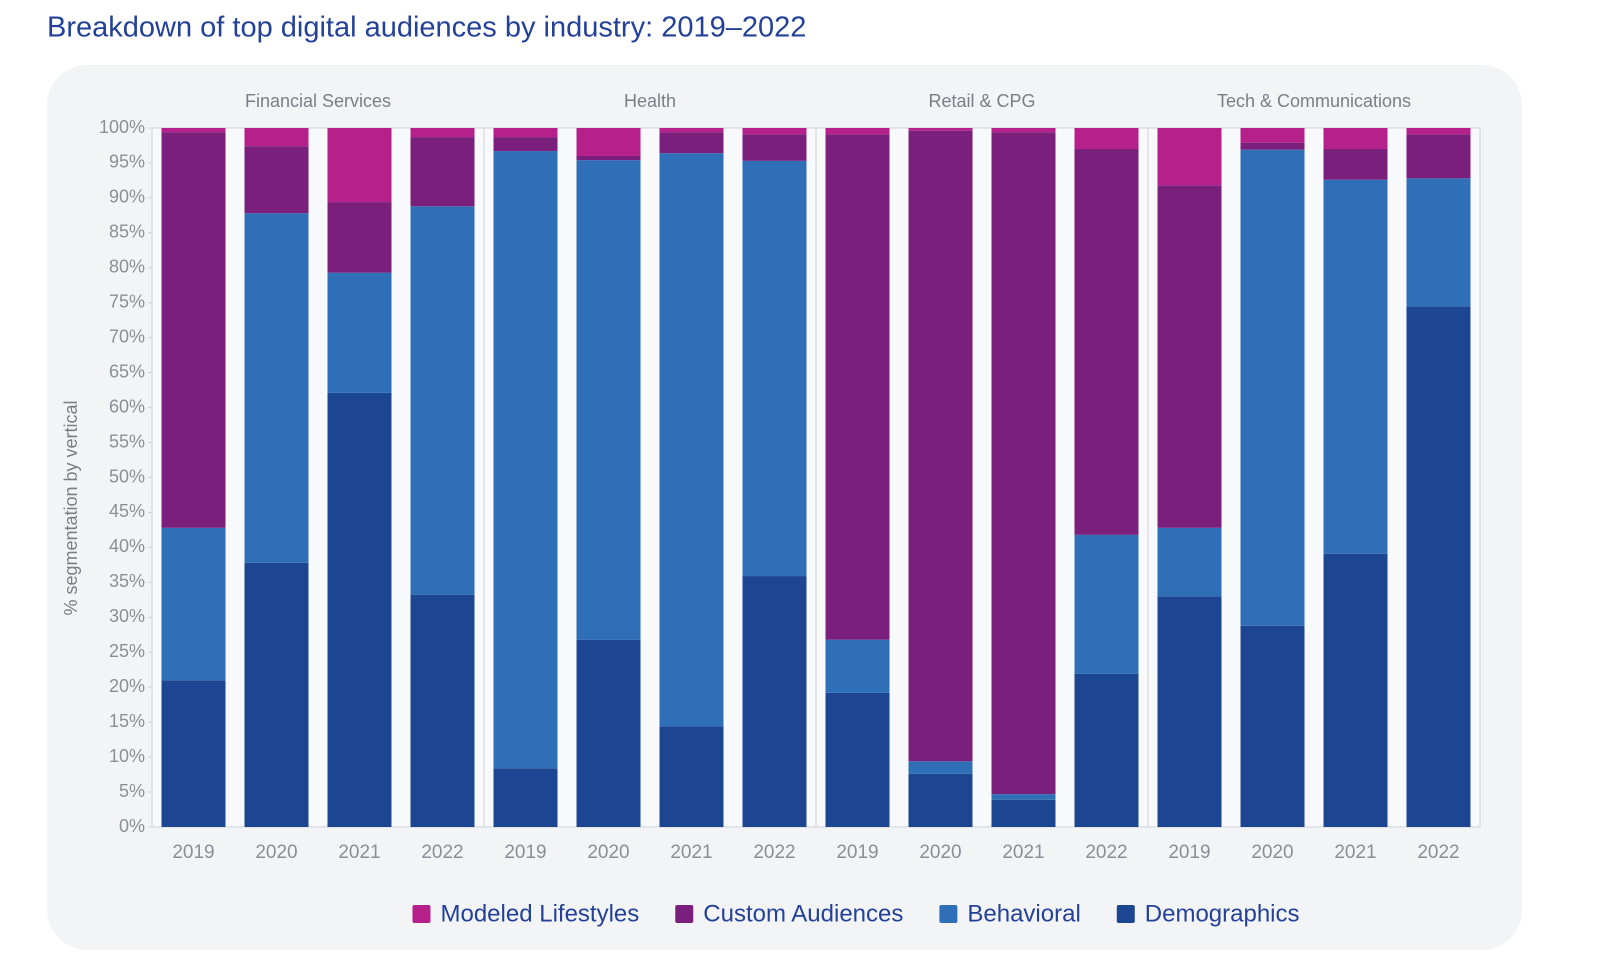 The image size is (1600, 964). What do you see at coordinates (127, 476) in the screenshot?
I see `y-tick-label: 50%` at bounding box center [127, 476].